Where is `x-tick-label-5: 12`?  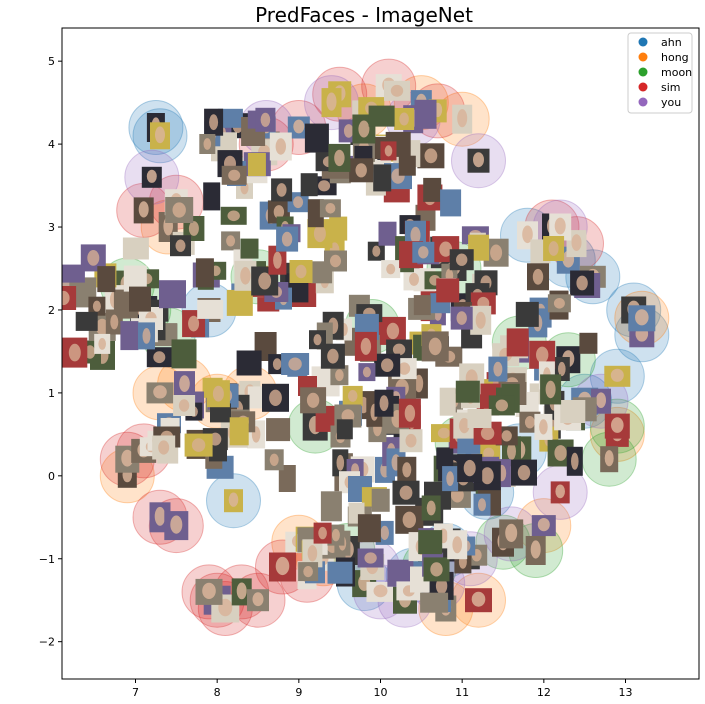
x-tick-label-5: 12 is located at coordinates (544, 692).